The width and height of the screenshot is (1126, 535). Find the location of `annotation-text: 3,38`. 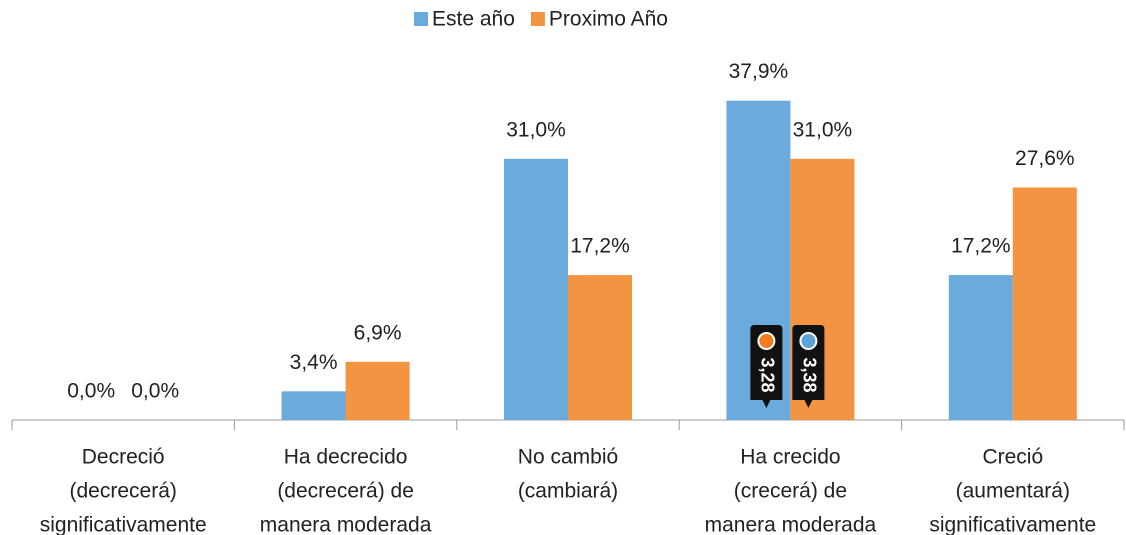

annotation-text: 3,38 is located at coordinates (810, 374).